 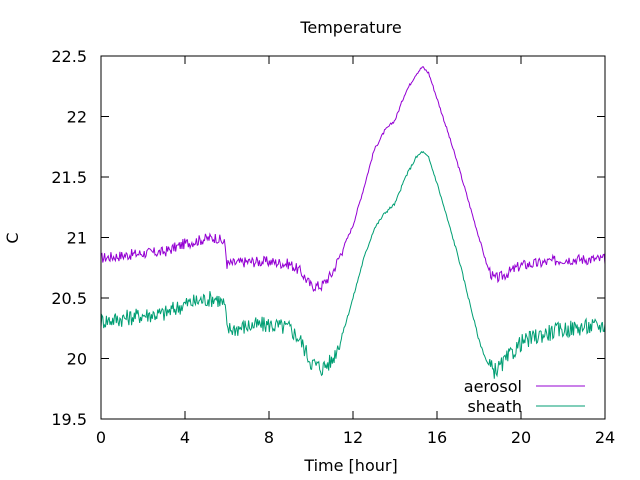 What do you see at coordinates (350, 465) in the screenshot?
I see `x-axis-label: Time [hour]` at bounding box center [350, 465].